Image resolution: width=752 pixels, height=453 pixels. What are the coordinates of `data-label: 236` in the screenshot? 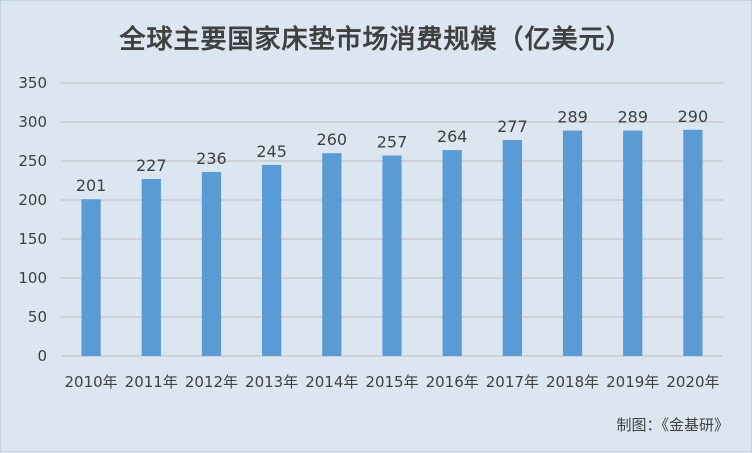 It's located at (211, 158).